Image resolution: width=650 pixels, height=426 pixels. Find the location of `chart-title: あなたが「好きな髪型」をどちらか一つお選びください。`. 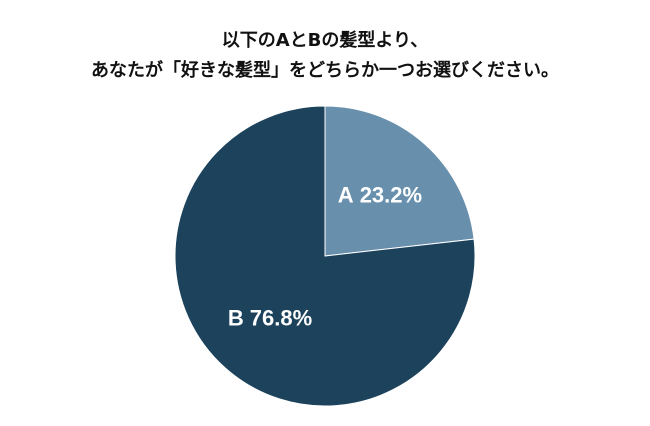

chart-title: あなたが「好きな髪型」をどちらか一つお選びください。 is located at coordinates (325, 70).